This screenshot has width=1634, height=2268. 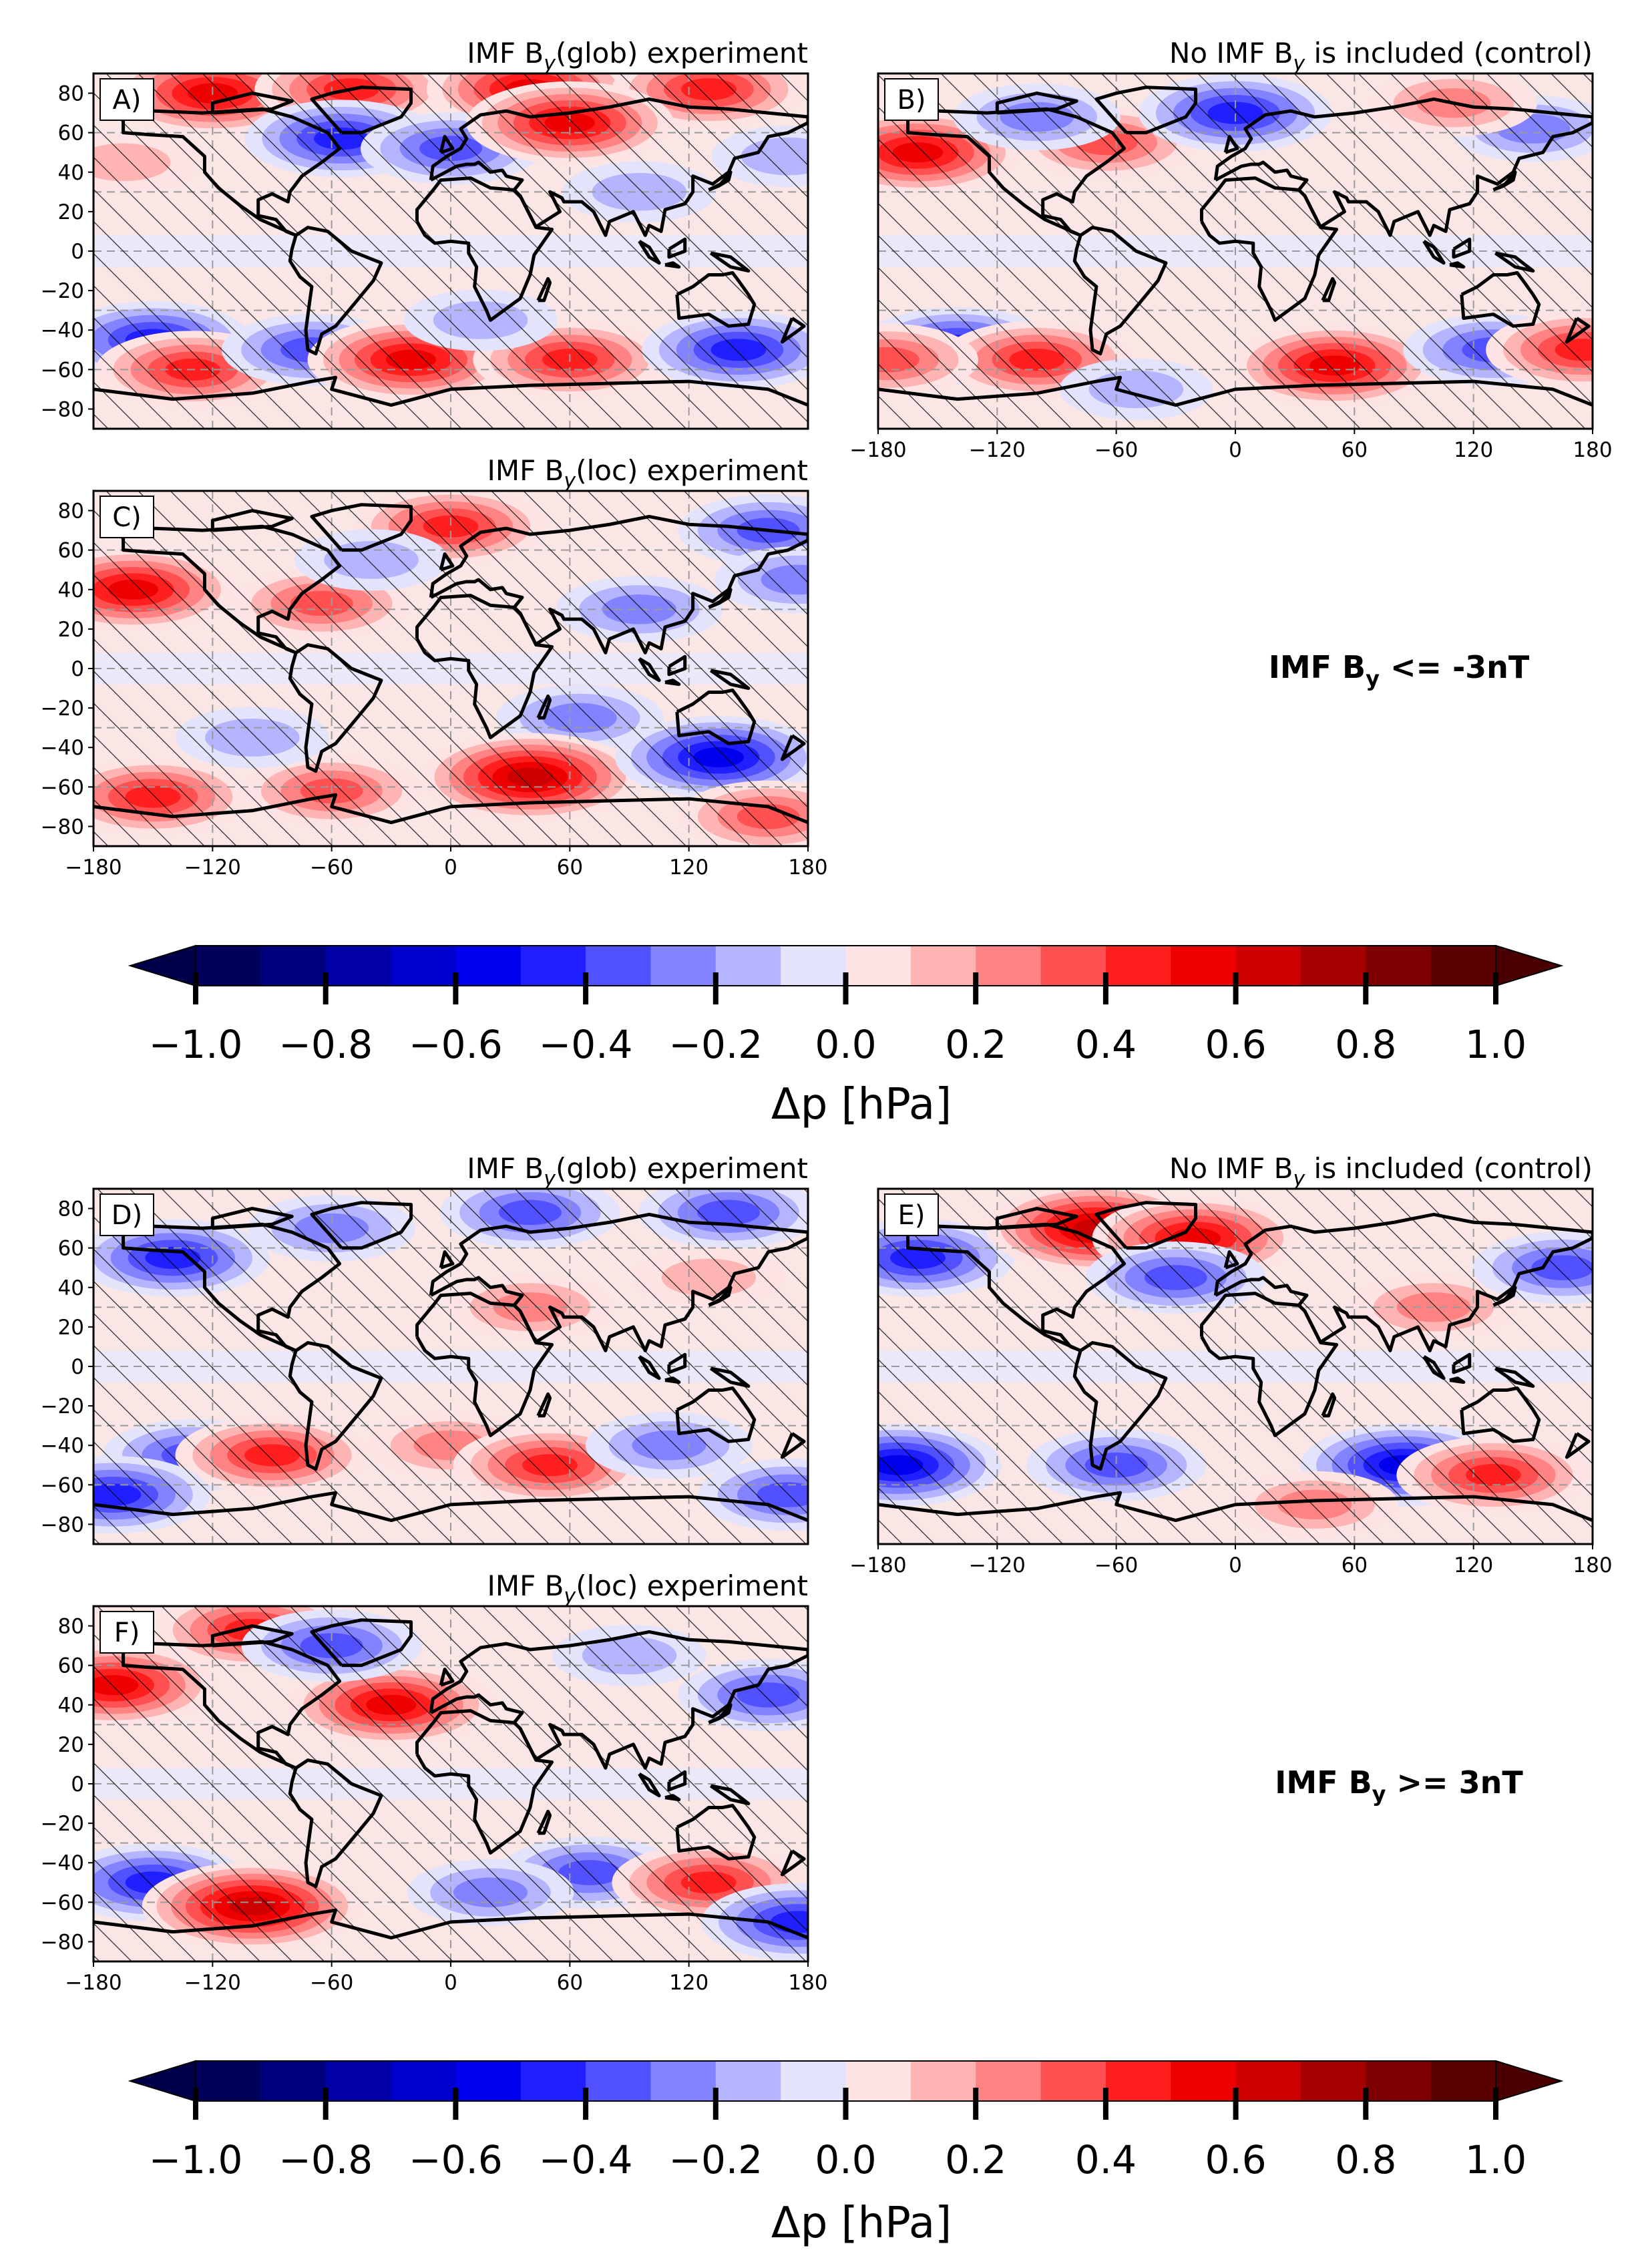 I want to click on colorbar-top-extend-high, so click(x=1530, y=965).